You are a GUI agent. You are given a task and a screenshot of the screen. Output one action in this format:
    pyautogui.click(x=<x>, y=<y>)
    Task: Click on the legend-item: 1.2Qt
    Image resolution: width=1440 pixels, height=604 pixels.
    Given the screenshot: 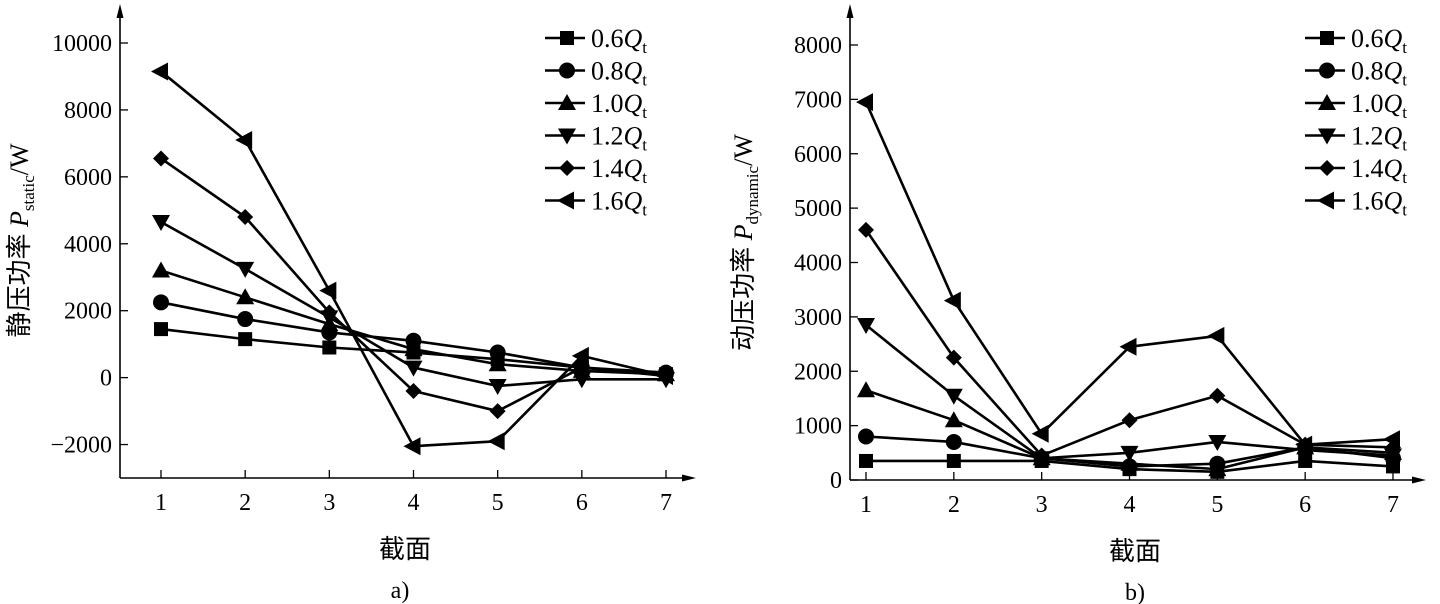 What is the action you would take?
    pyautogui.click(x=596, y=138)
    